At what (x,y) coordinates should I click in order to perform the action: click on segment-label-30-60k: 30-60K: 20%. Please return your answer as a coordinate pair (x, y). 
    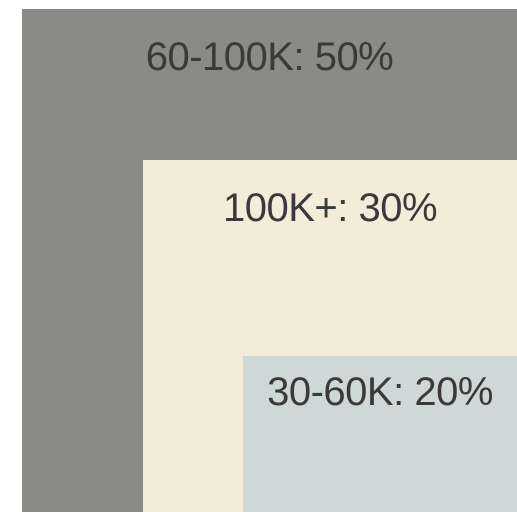
    Looking at the image, I should click on (380, 392).